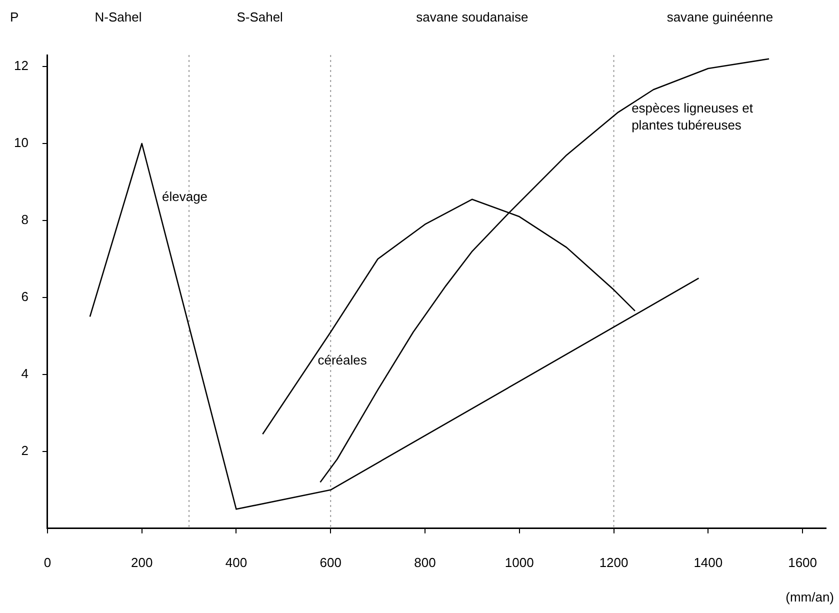  What do you see at coordinates (810, 597) in the screenshot?
I see `x-axis-title: (mm/an)` at bounding box center [810, 597].